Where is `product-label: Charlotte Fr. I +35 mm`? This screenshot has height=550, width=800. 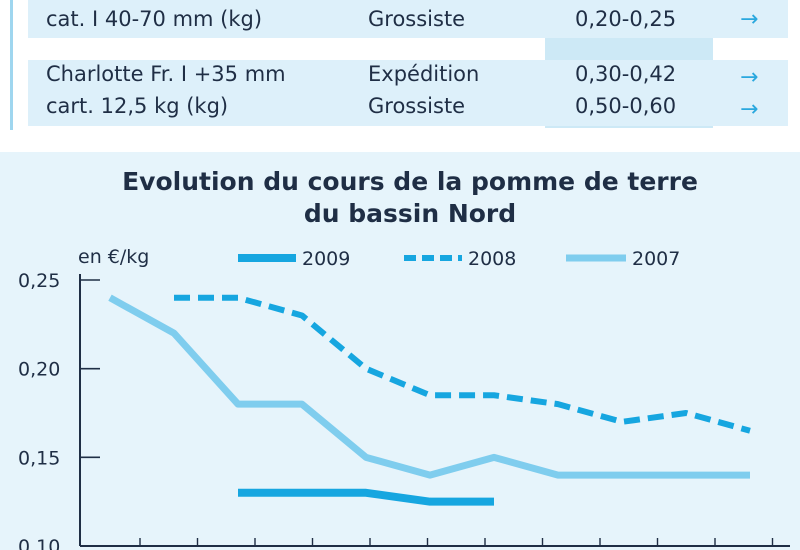 product-label: Charlotte Fr. I +35 mm is located at coordinates (166, 74).